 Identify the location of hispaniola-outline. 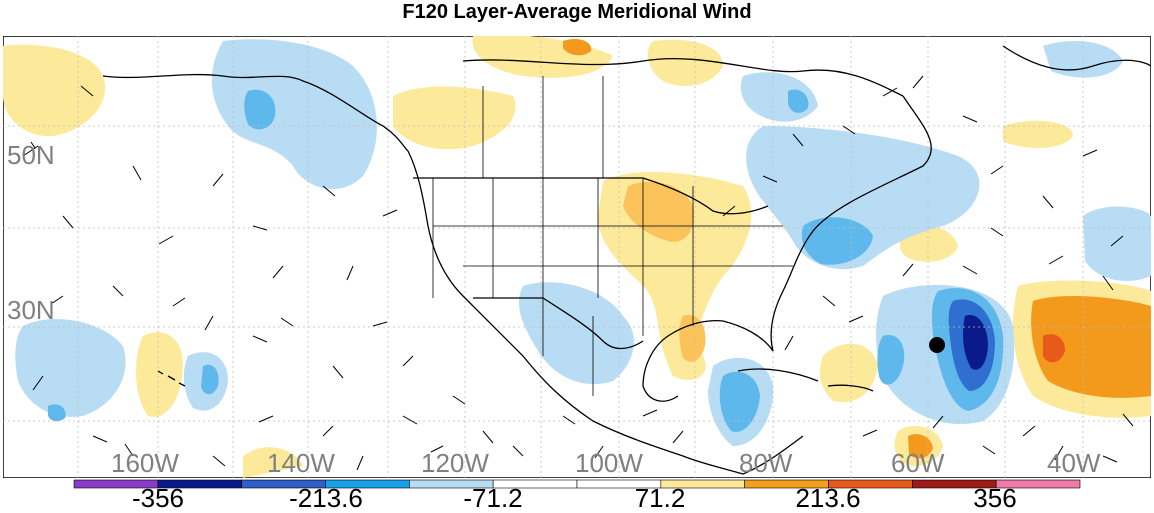
(850, 388).